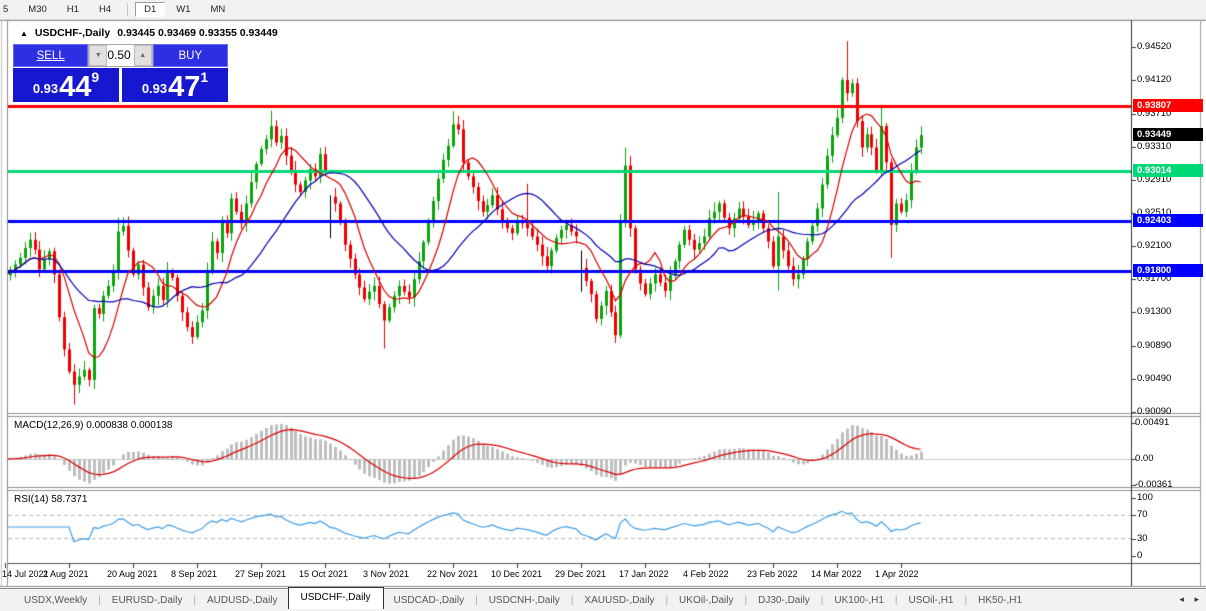  What do you see at coordinates (1154, 246) in the screenshot?
I see `price-axis-tick: 0.92100` at bounding box center [1154, 246].